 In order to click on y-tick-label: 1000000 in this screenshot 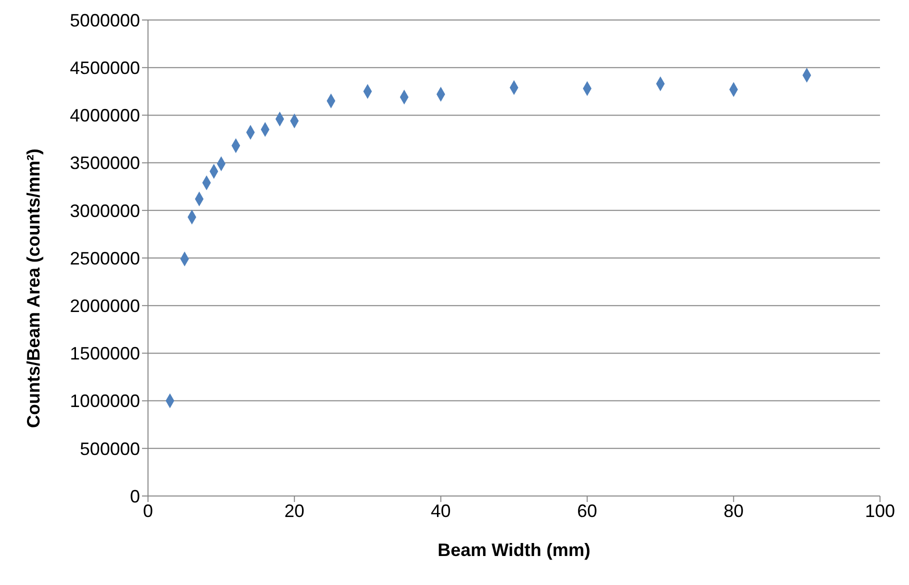, I will do `click(105, 401)`.